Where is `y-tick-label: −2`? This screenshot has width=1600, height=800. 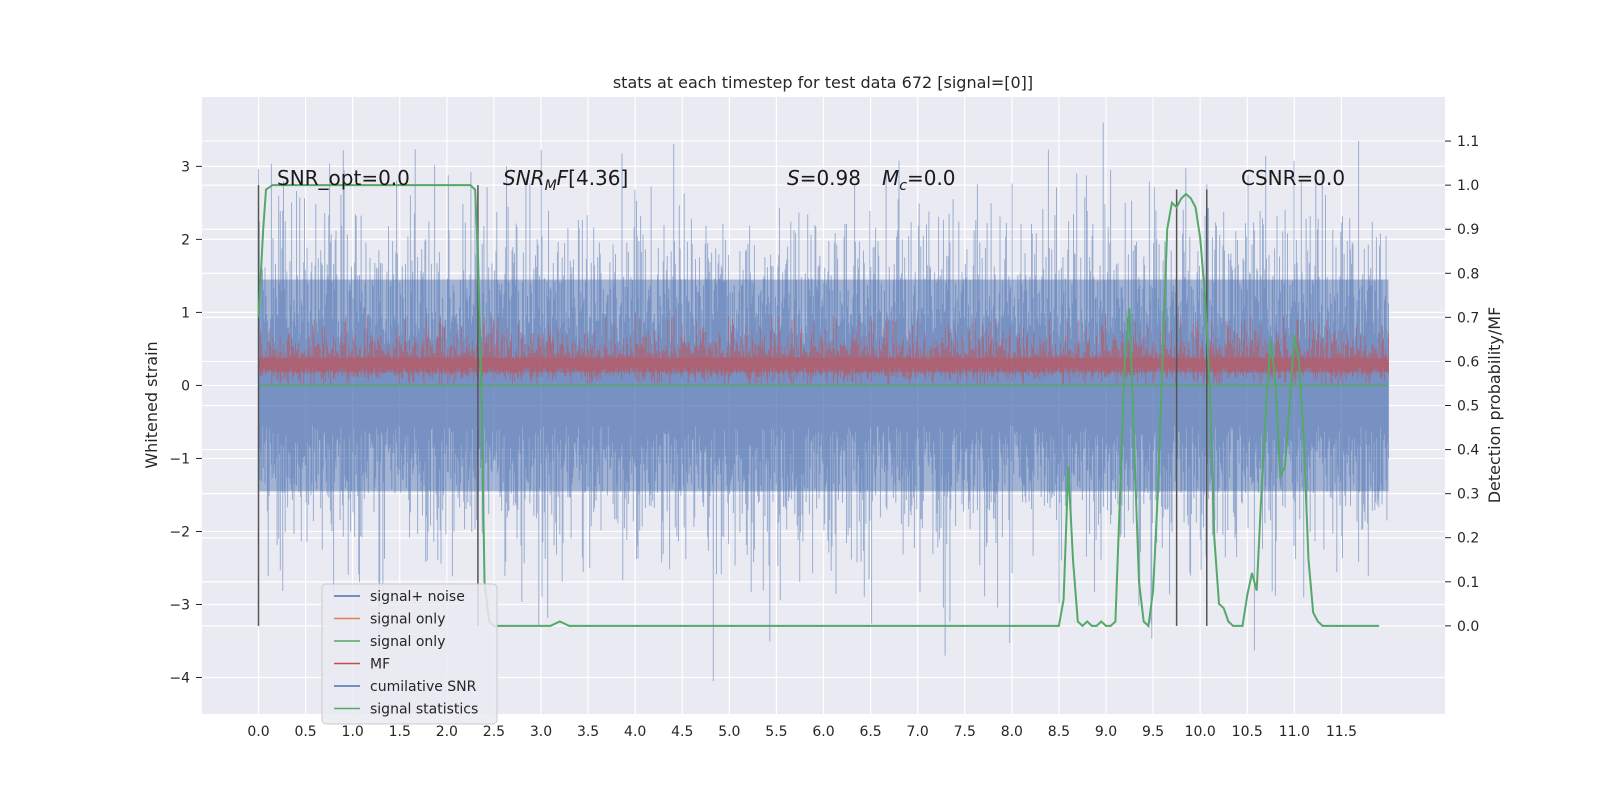 y-tick-label: −2 is located at coordinates (179, 532).